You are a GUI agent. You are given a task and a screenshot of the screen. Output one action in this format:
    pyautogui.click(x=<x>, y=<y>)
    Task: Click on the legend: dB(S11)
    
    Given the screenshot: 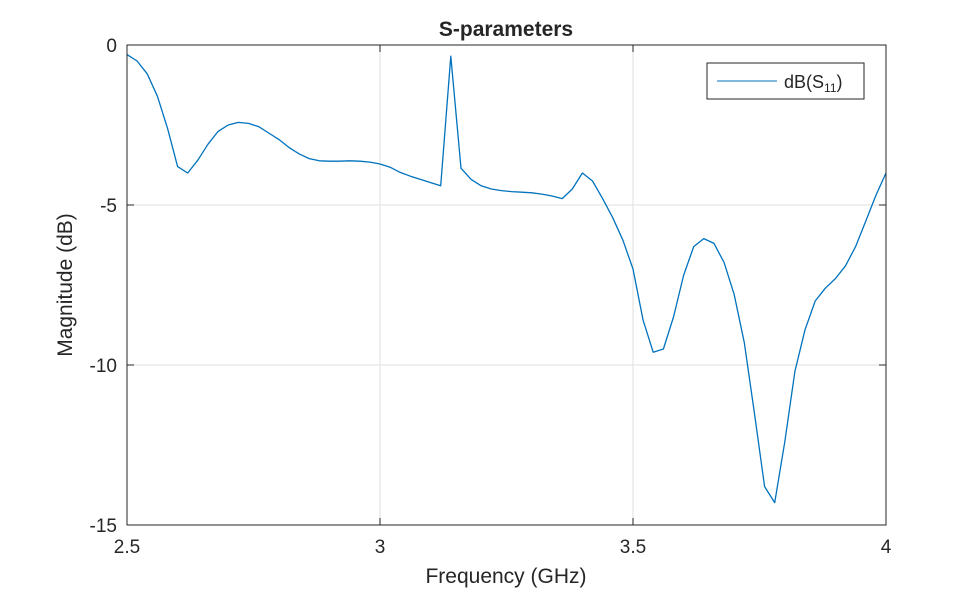 What is the action you would take?
    pyautogui.click(x=785, y=81)
    